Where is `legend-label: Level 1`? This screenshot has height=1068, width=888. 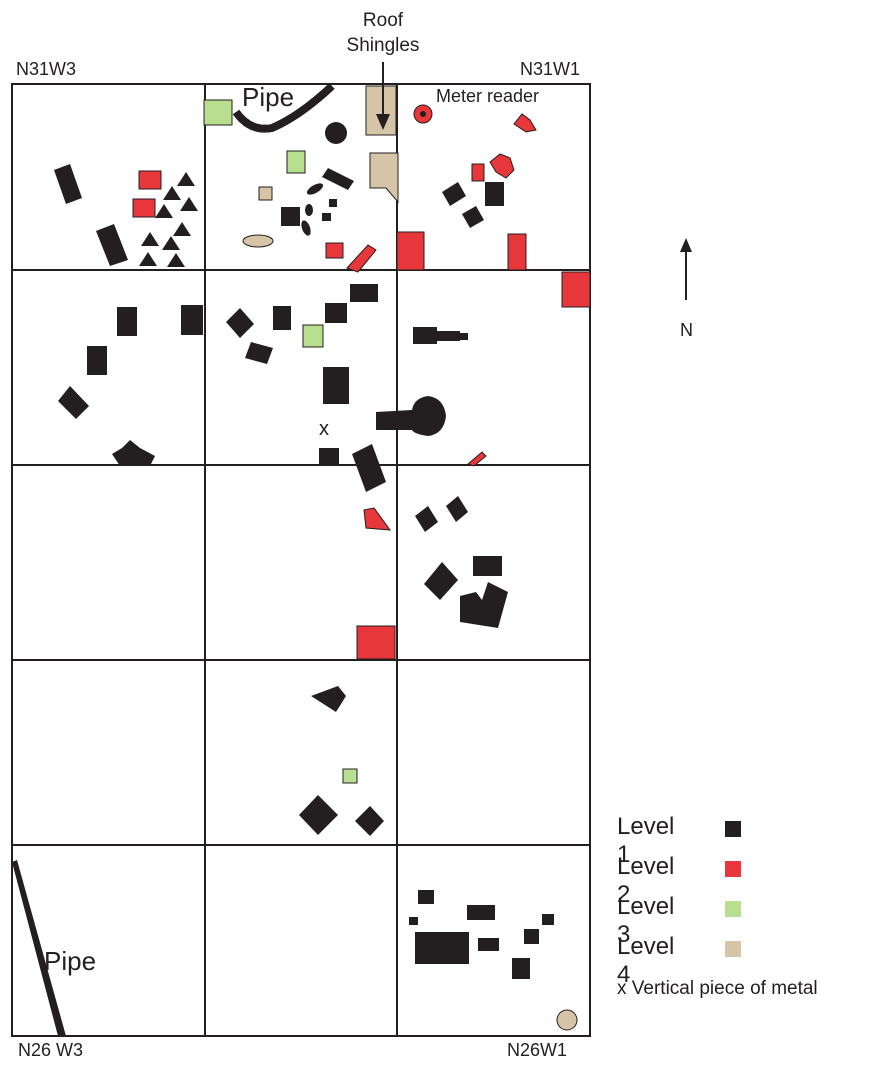
legend-label: Level 1 is located at coordinates (646, 840).